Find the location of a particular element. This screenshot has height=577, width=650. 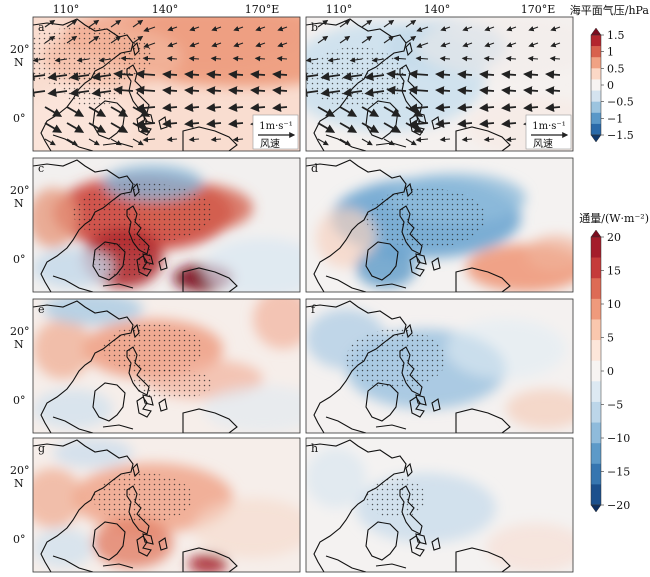

colorbar-tick-label: 5 is located at coordinates (610, 338).